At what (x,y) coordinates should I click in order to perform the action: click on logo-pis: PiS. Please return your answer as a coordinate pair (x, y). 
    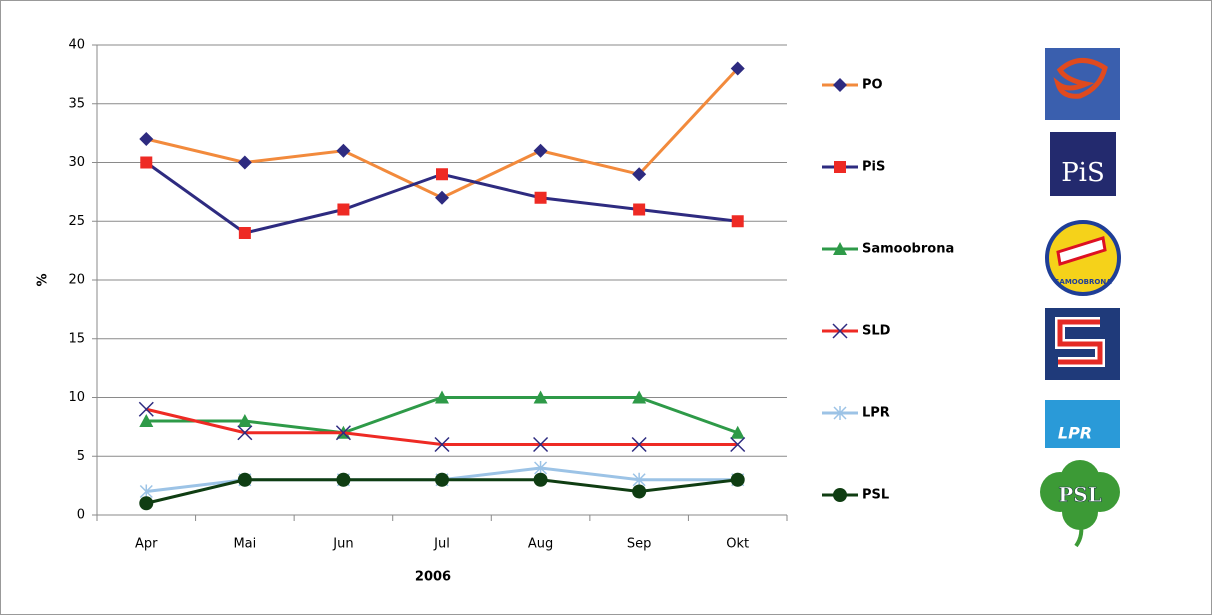
    Looking at the image, I should click on (1083, 164).